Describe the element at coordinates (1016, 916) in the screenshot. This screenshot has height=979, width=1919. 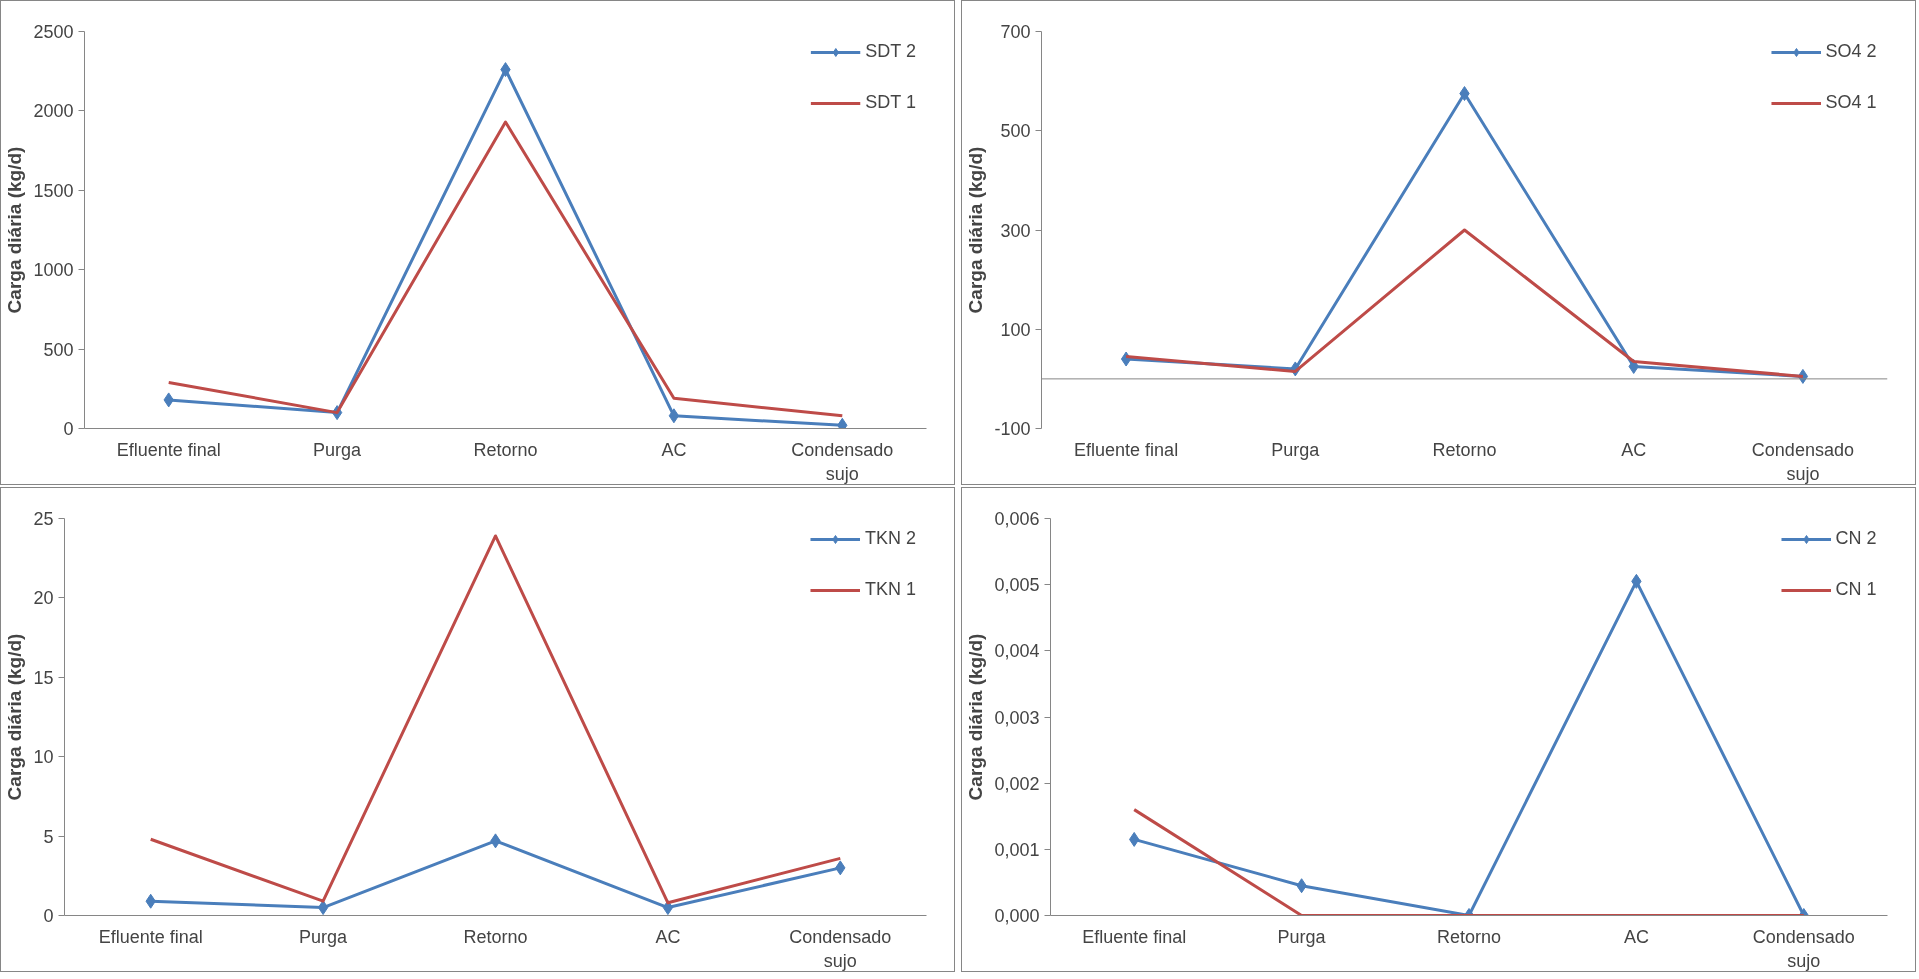
I see `y-tick-label: 0,000` at that location.